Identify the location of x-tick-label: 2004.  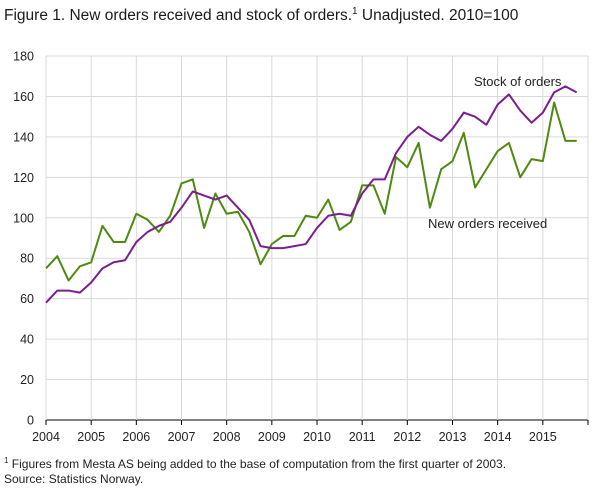
(46, 437).